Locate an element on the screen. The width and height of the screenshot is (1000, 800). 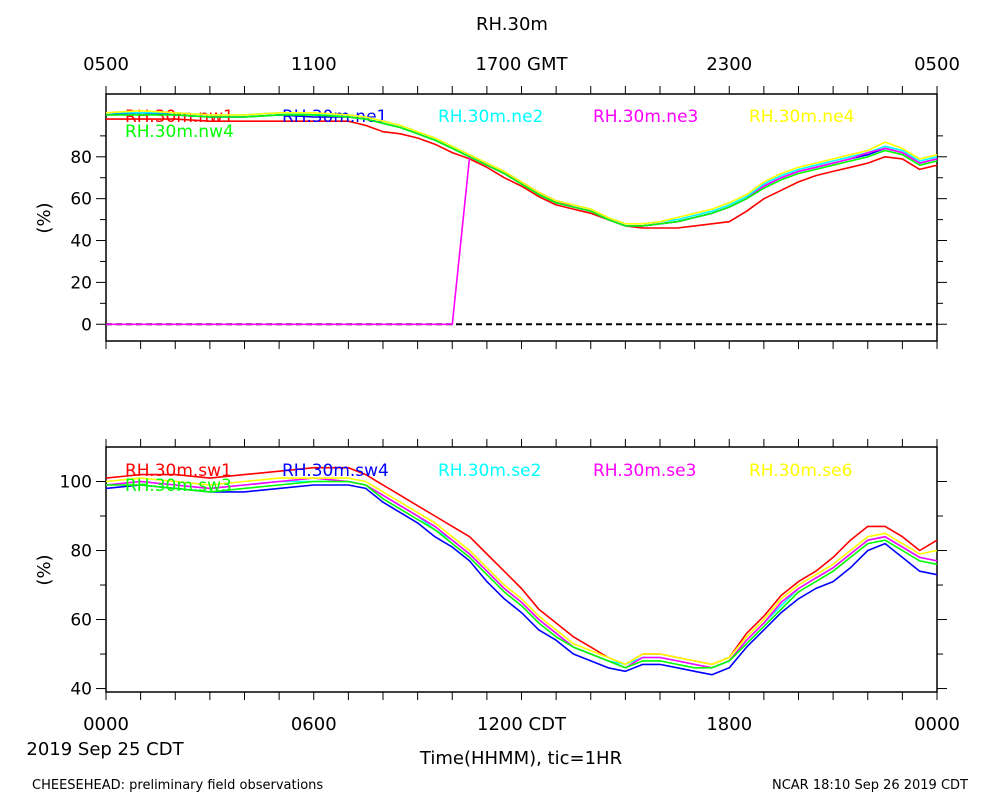
y-tick-label: 100 is located at coordinates (76, 483).